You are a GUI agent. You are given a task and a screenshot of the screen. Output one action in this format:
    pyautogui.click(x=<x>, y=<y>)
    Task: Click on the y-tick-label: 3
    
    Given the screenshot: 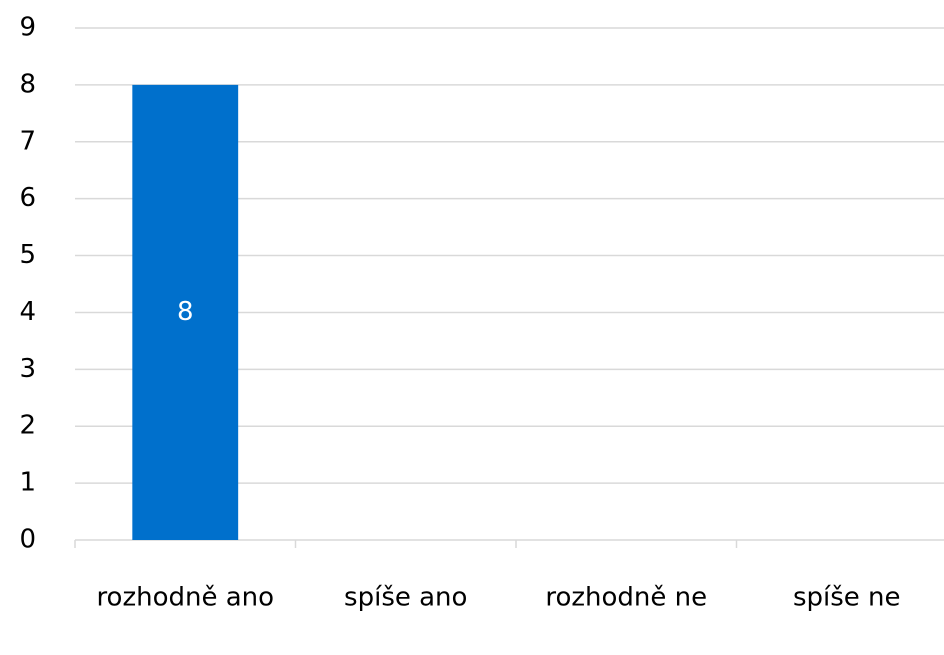 What is the action you would take?
    pyautogui.click(x=27, y=369)
    